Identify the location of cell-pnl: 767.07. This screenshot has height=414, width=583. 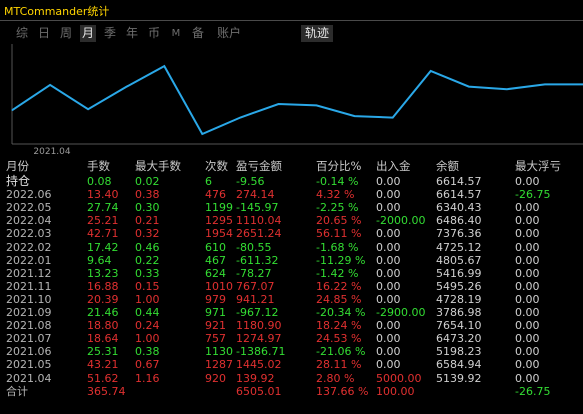
(255, 286).